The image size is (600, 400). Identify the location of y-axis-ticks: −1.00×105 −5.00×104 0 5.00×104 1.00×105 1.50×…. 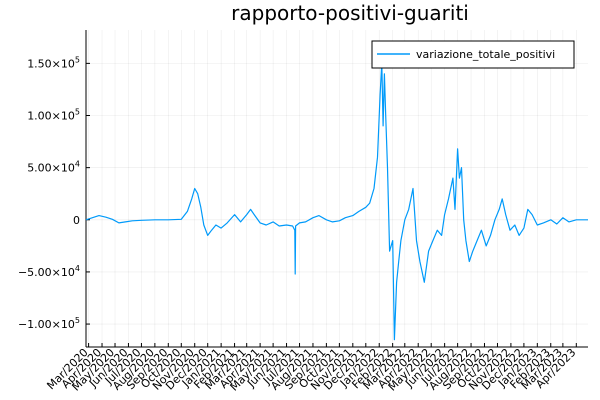
(49, 193).